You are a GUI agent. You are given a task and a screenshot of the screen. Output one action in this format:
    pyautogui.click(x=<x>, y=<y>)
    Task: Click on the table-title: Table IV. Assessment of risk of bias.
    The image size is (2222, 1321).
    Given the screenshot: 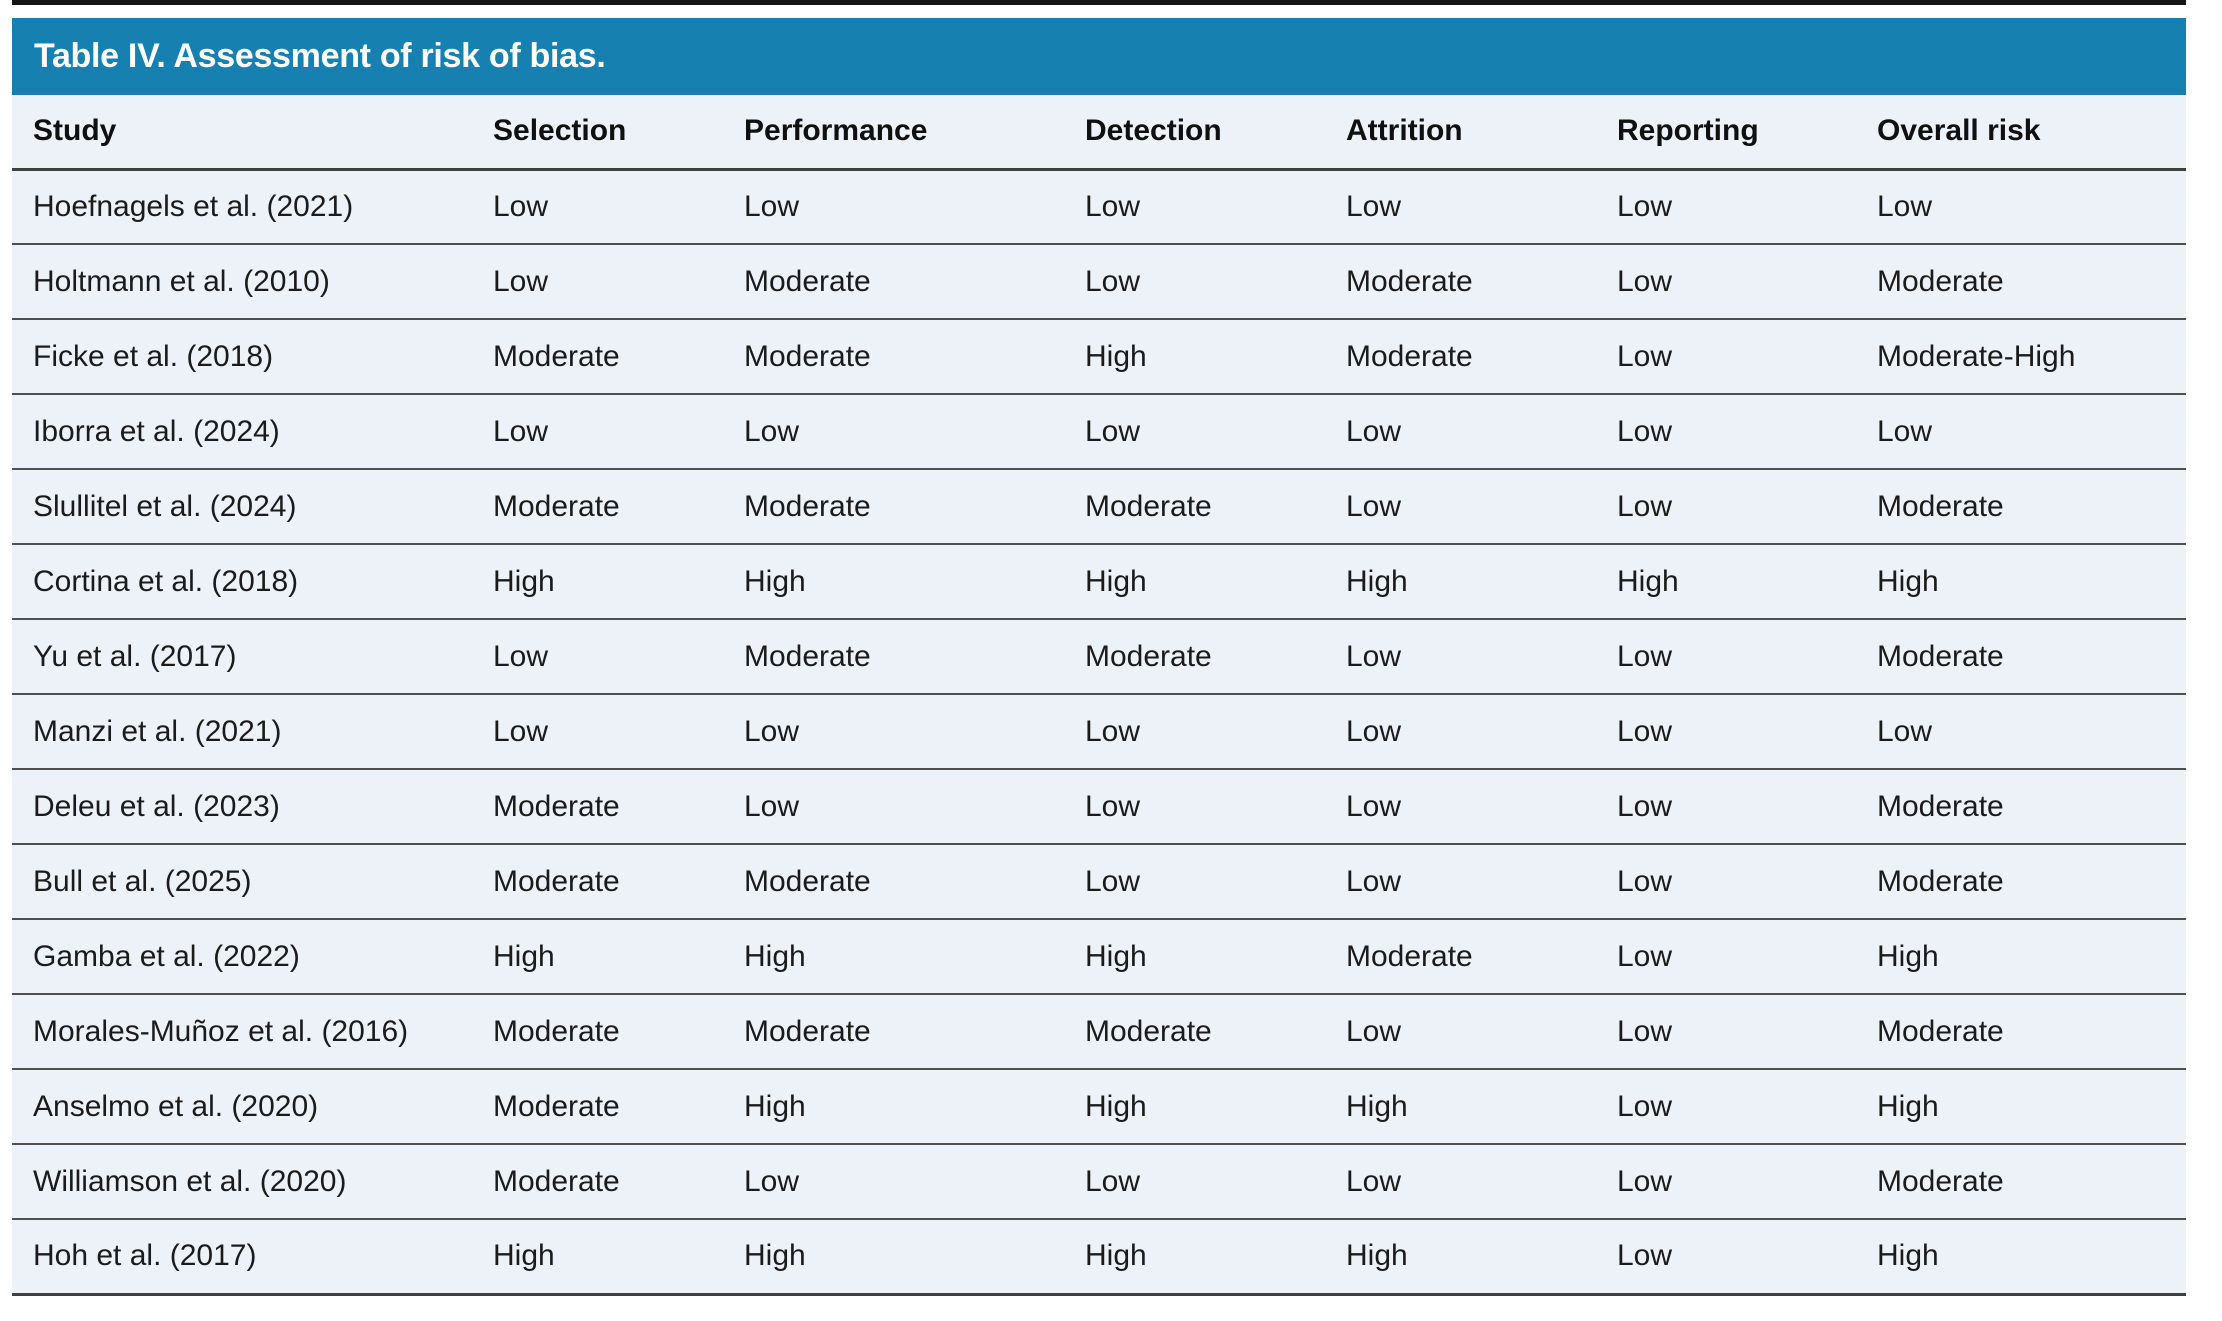 What is the action you would take?
    pyautogui.click(x=320, y=56)
    